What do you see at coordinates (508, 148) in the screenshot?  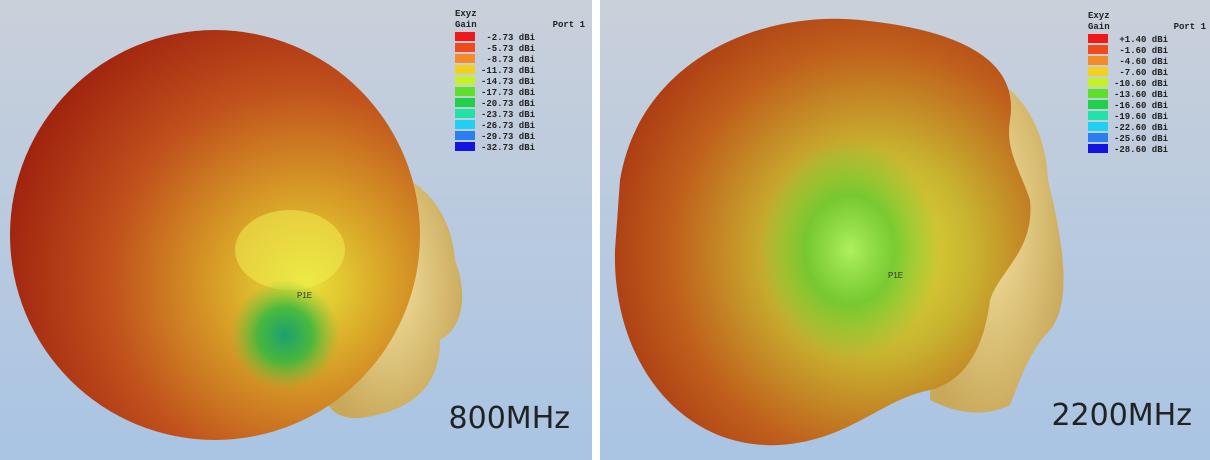 I see `legend-label: -32.73 dBi` at bounding box center [508, 148].